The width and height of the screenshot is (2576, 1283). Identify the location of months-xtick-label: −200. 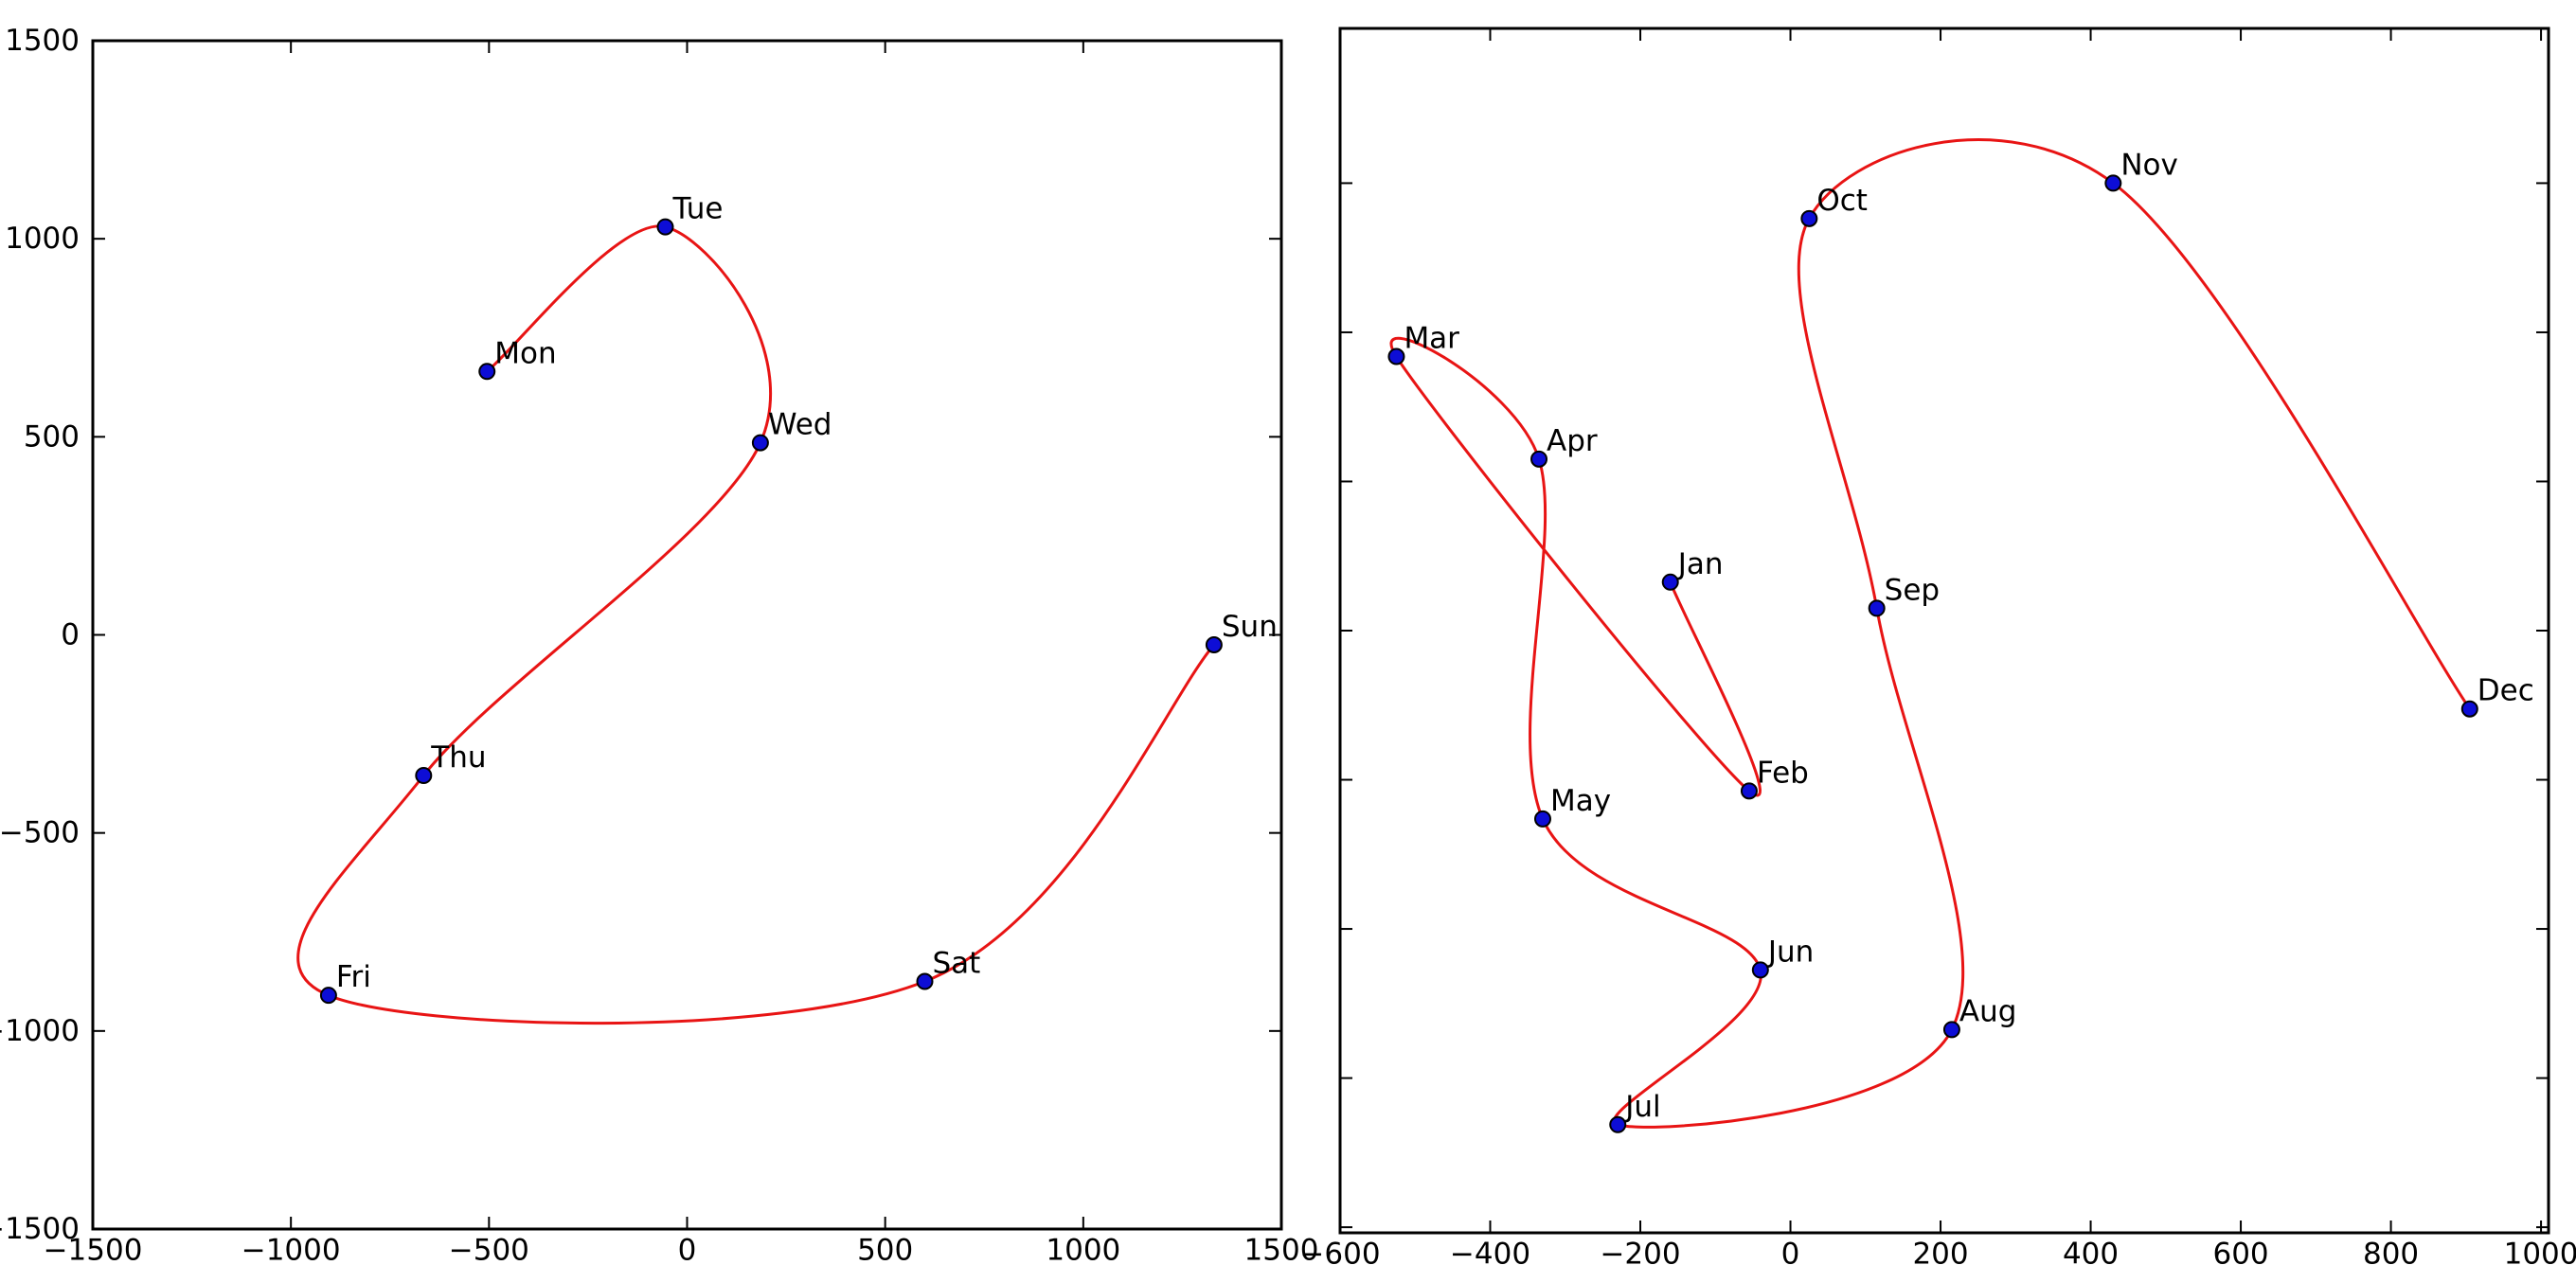
(1640, 1254).